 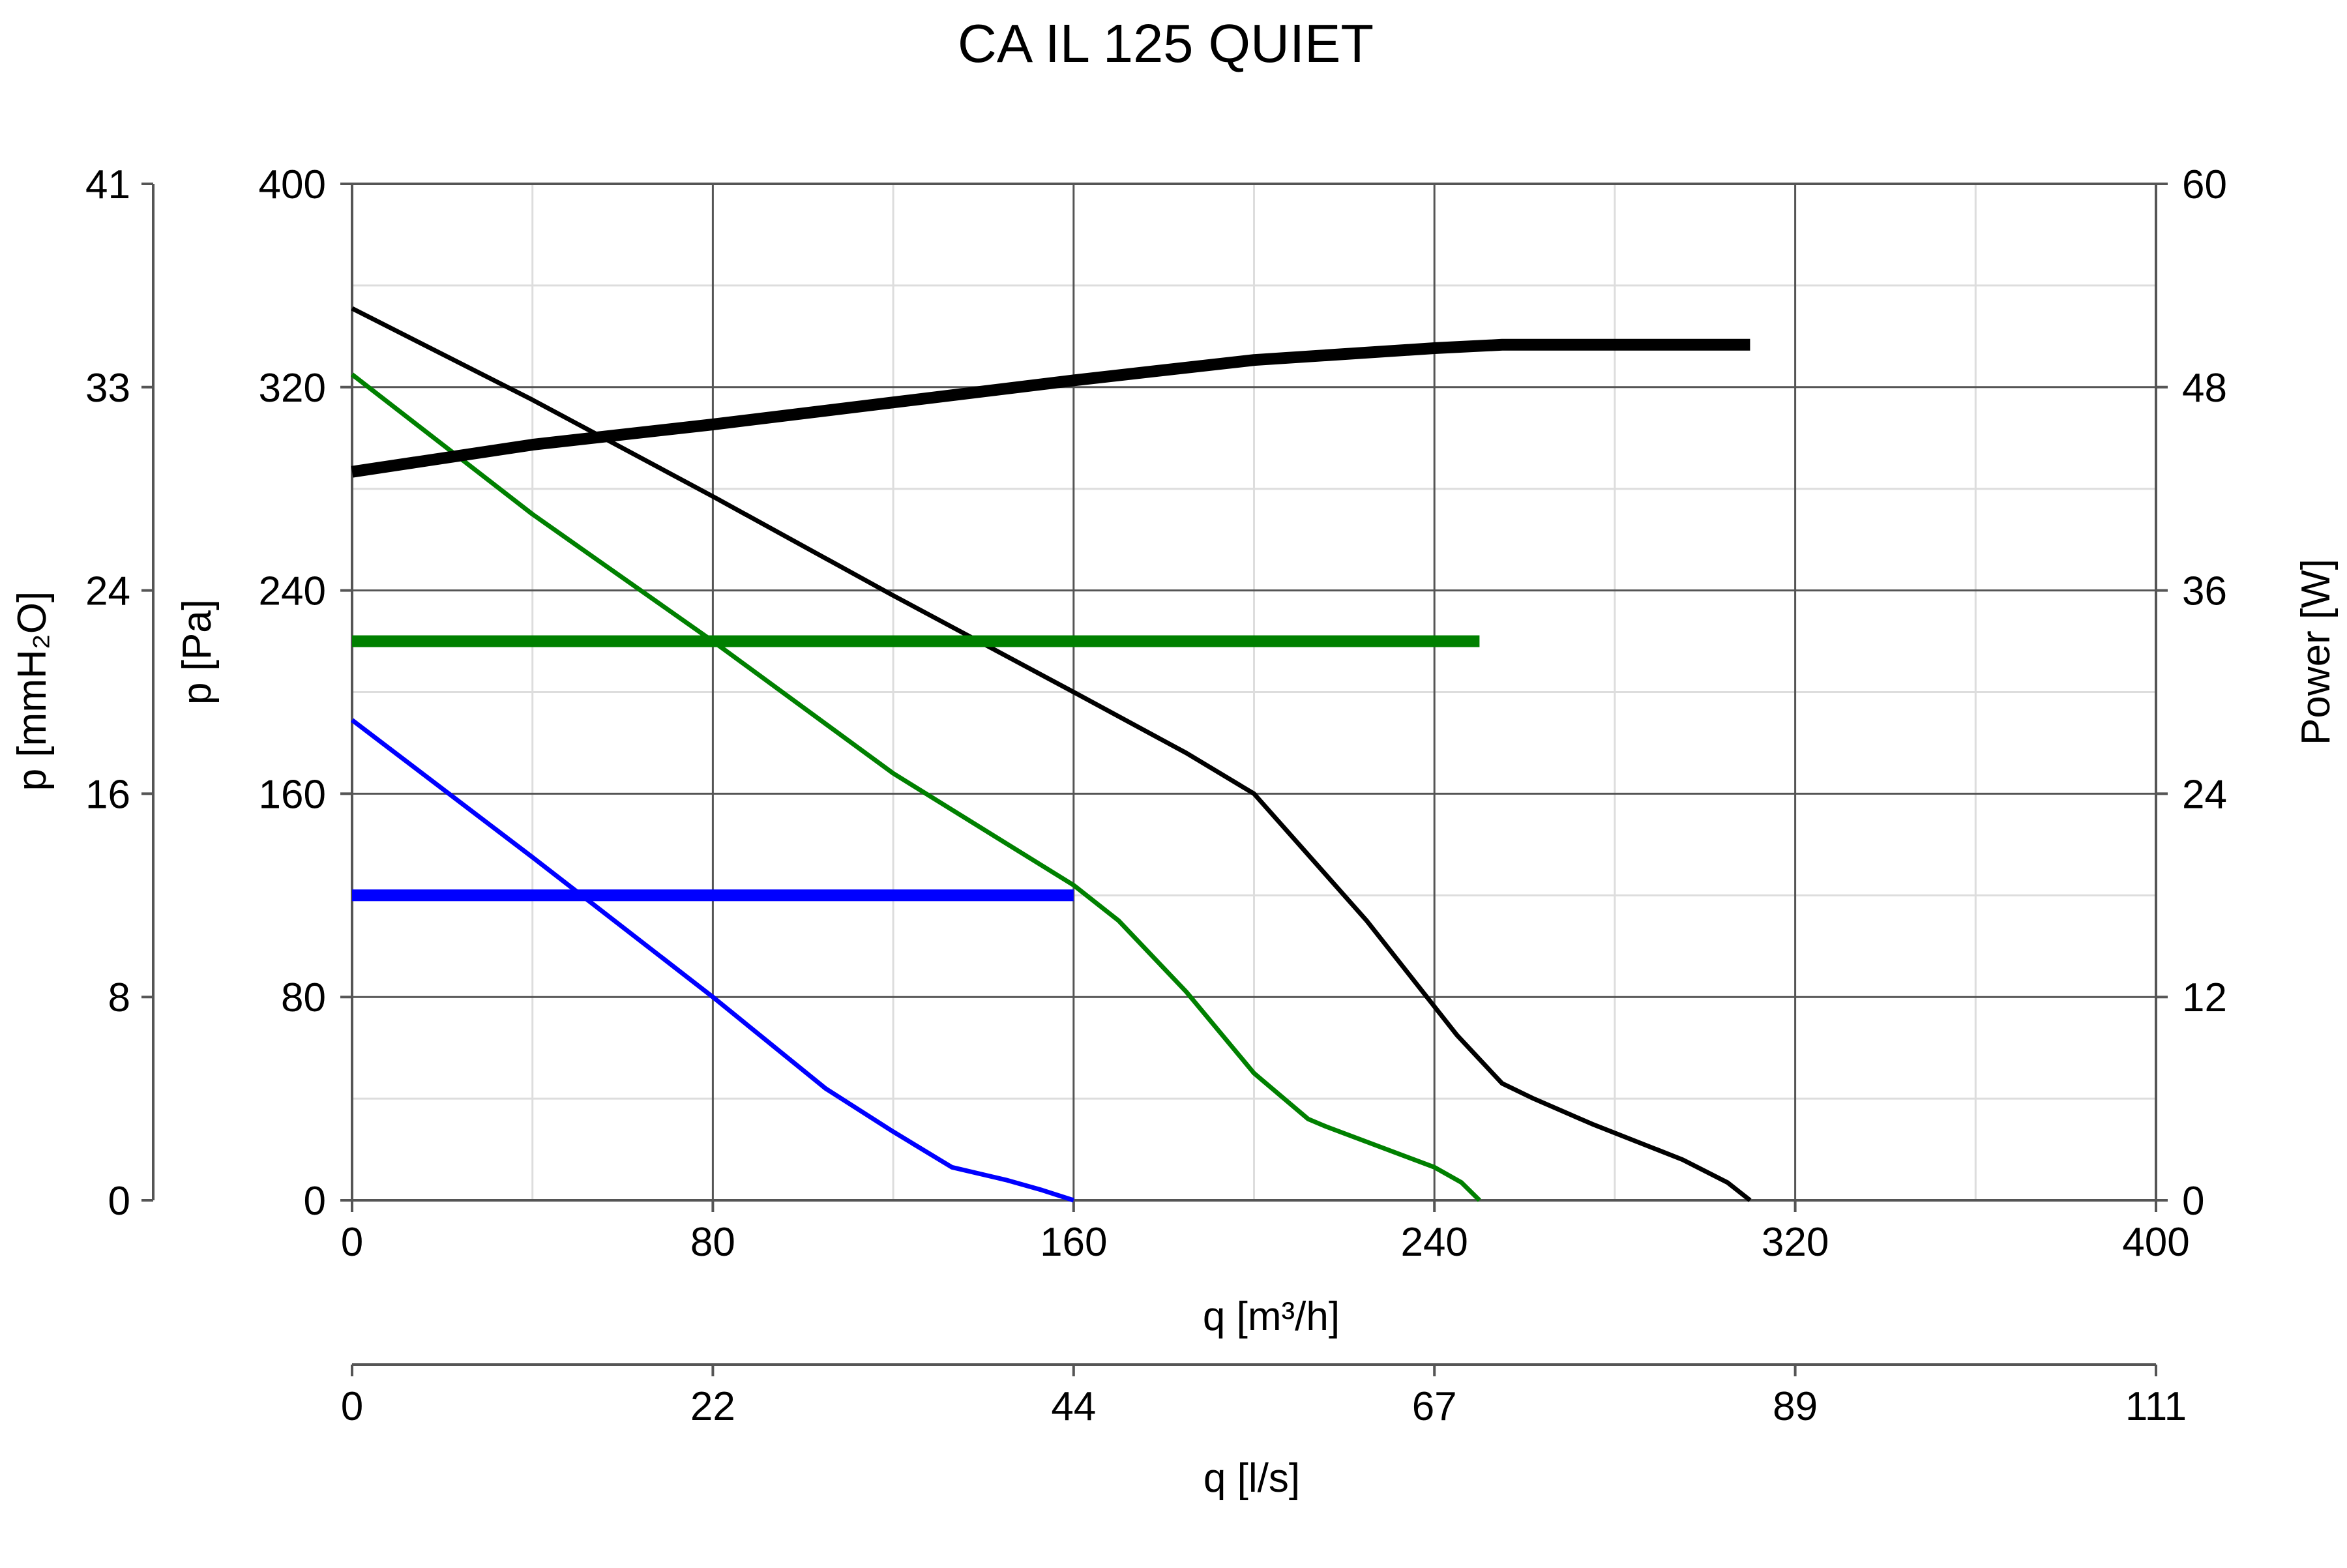 What do you see at coordinates (1434, 1242) in the screenshot?
I see `x-tick-label: 240` at bounding box center [1434, 1242].